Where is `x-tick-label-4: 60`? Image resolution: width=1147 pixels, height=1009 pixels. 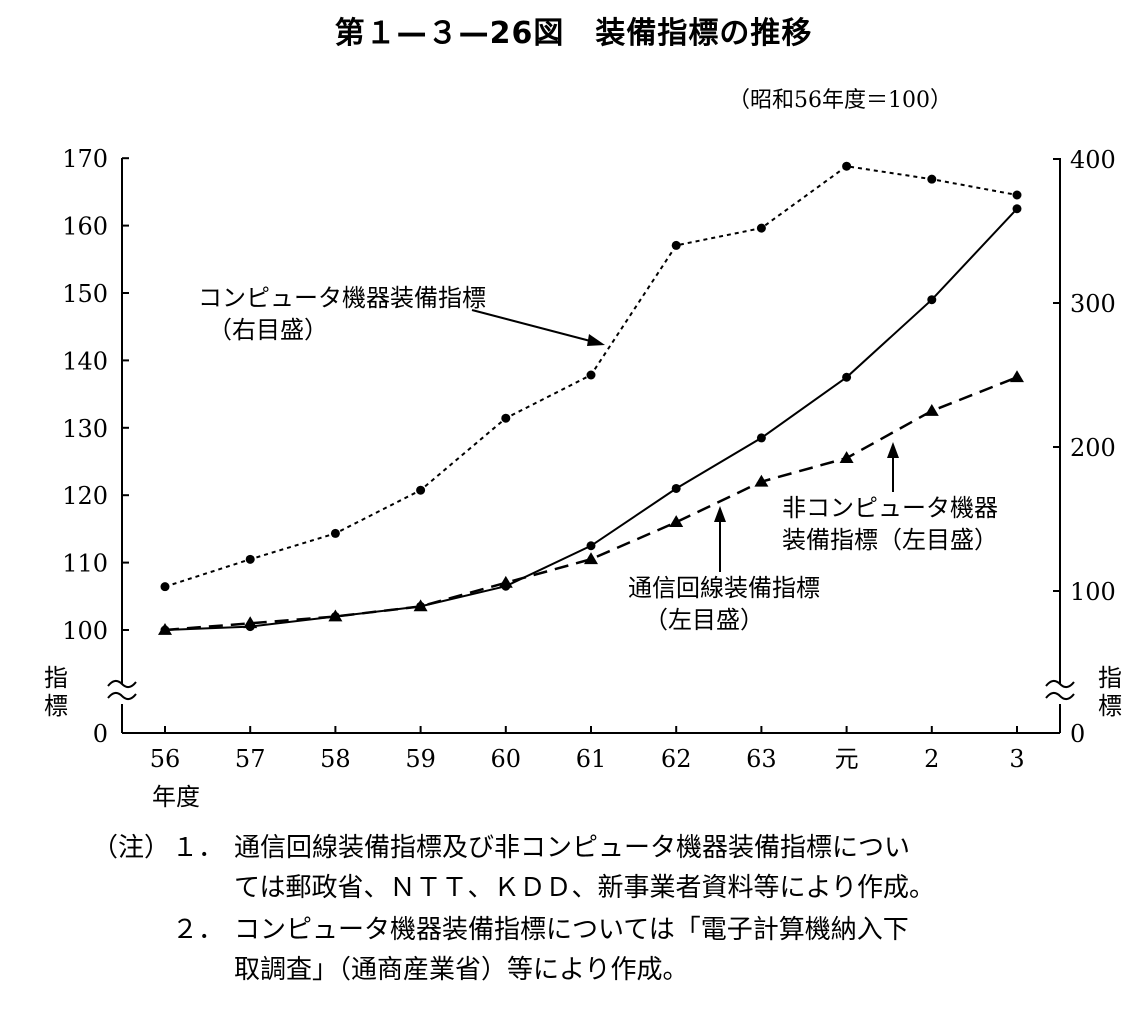
x-tick-label-4: 60 is located at coordinates (506, 759).